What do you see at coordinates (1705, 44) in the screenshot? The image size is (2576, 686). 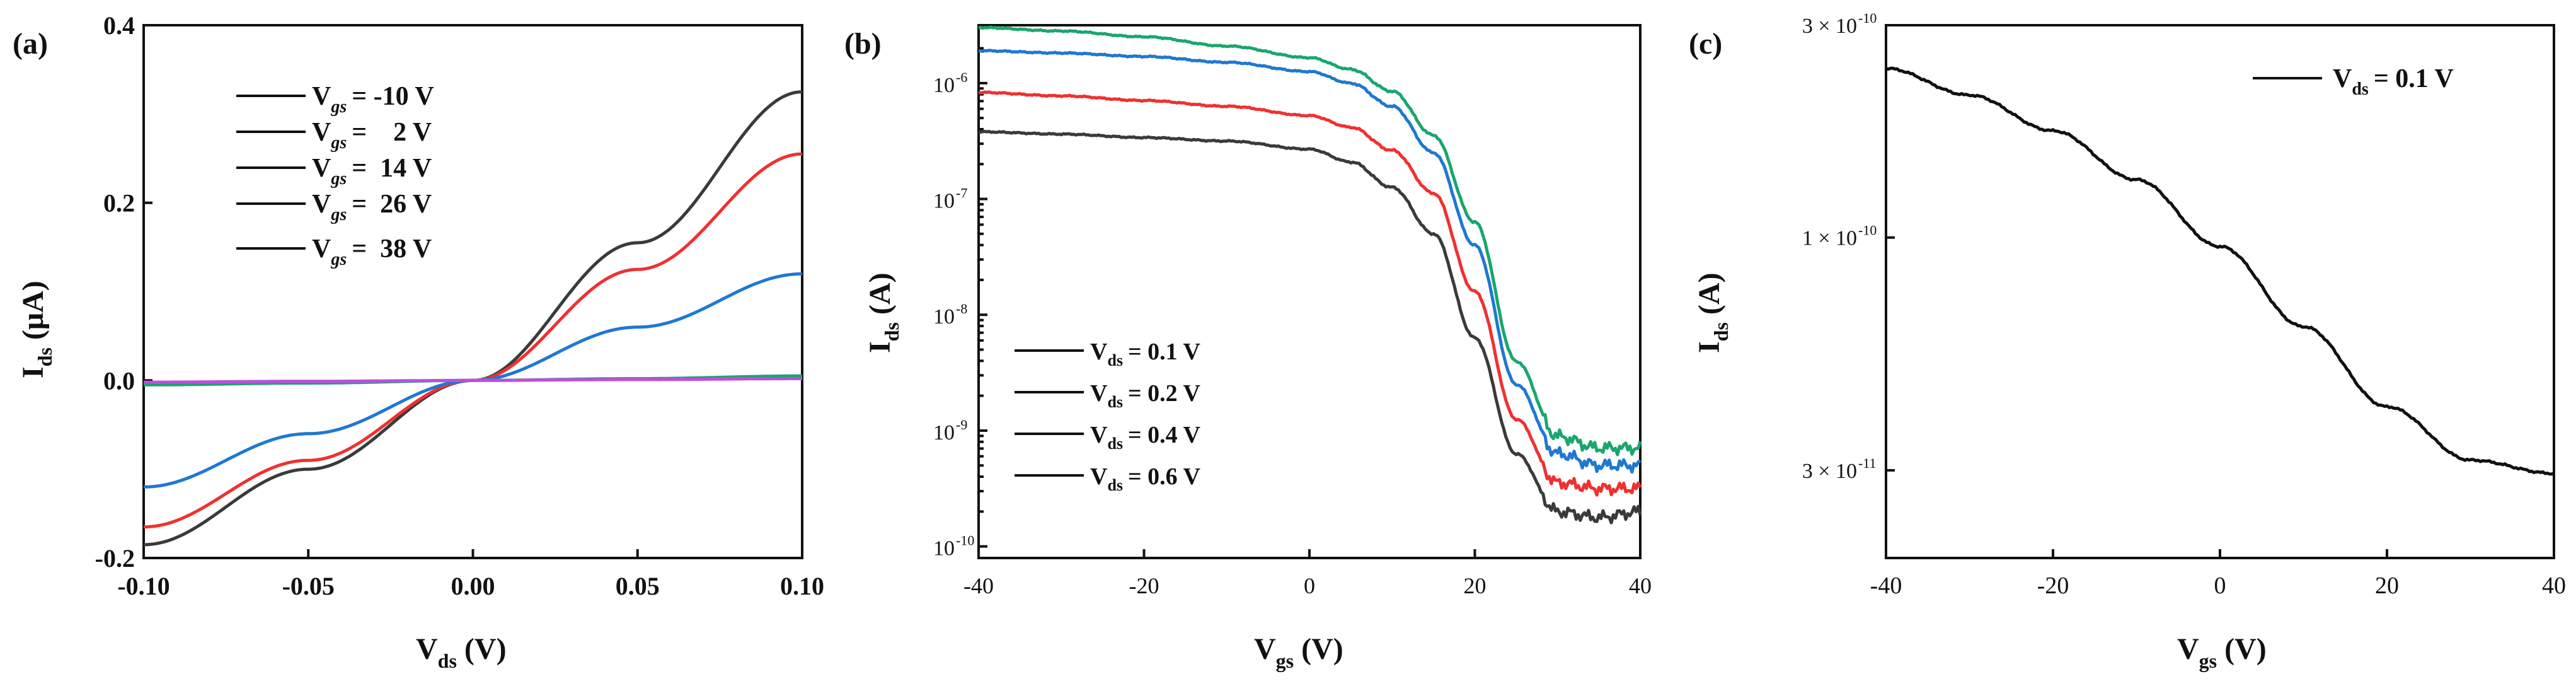 I see `panel-c-label: (c)` at bounding box center [1705, 44].